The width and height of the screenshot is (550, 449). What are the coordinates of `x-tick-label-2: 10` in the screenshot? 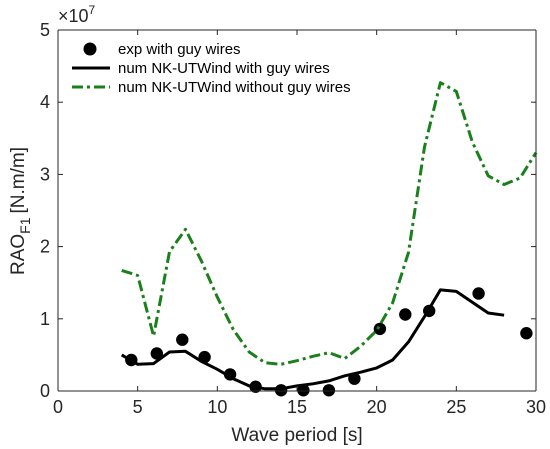 It's located at (217, 407).